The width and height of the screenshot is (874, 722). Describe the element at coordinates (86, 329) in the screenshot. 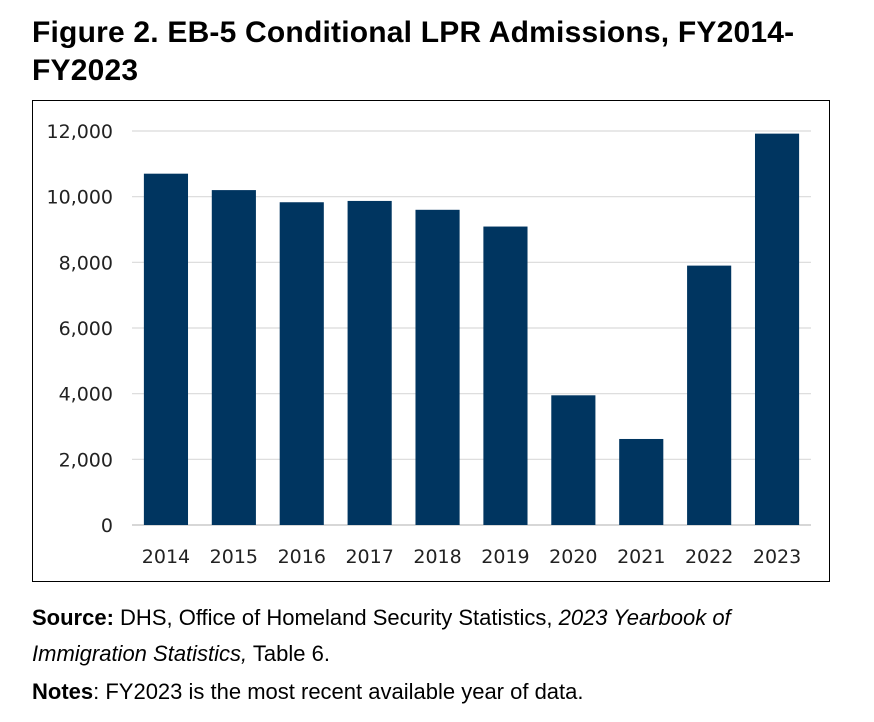

I see `y-tick-label: 6,000` at that location.